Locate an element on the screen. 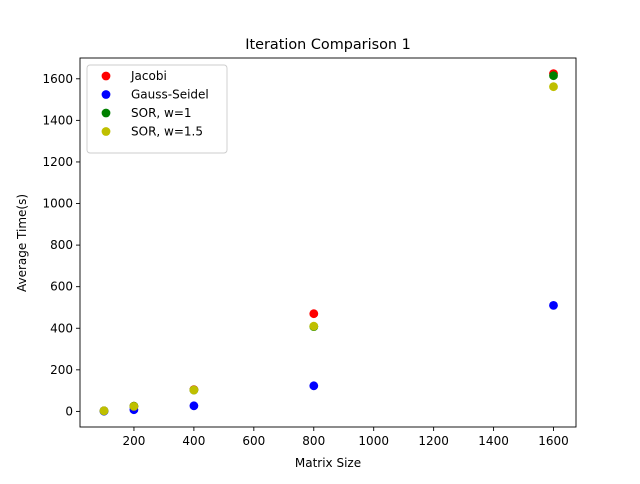 The image size is (640, 484). legend-label: SOR, w=1.5 is located at coordinates (167, 132).